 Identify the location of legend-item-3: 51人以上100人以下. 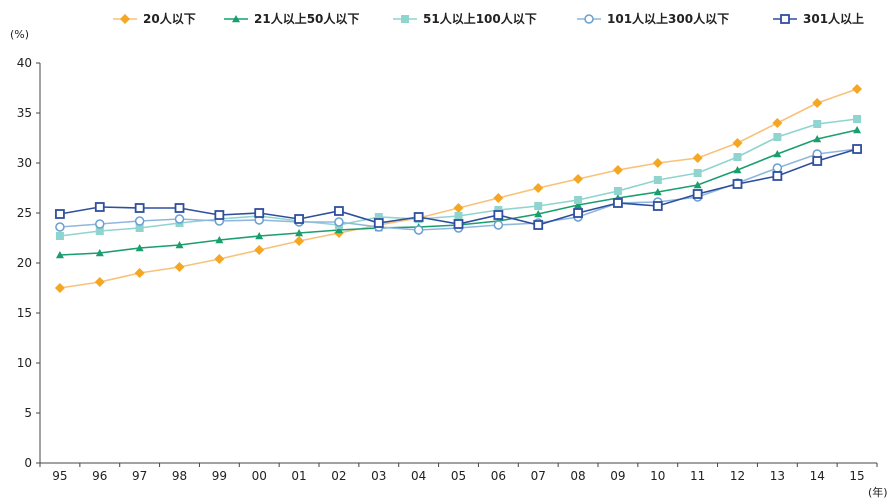
(465, 18).